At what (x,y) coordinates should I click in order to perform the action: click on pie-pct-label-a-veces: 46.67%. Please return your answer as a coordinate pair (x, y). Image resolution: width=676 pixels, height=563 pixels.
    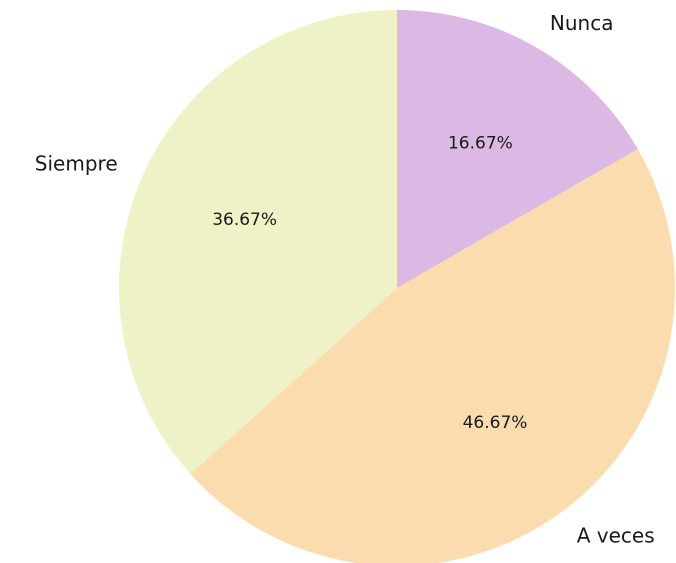
    Looking at the image, I should click on (495, 423).